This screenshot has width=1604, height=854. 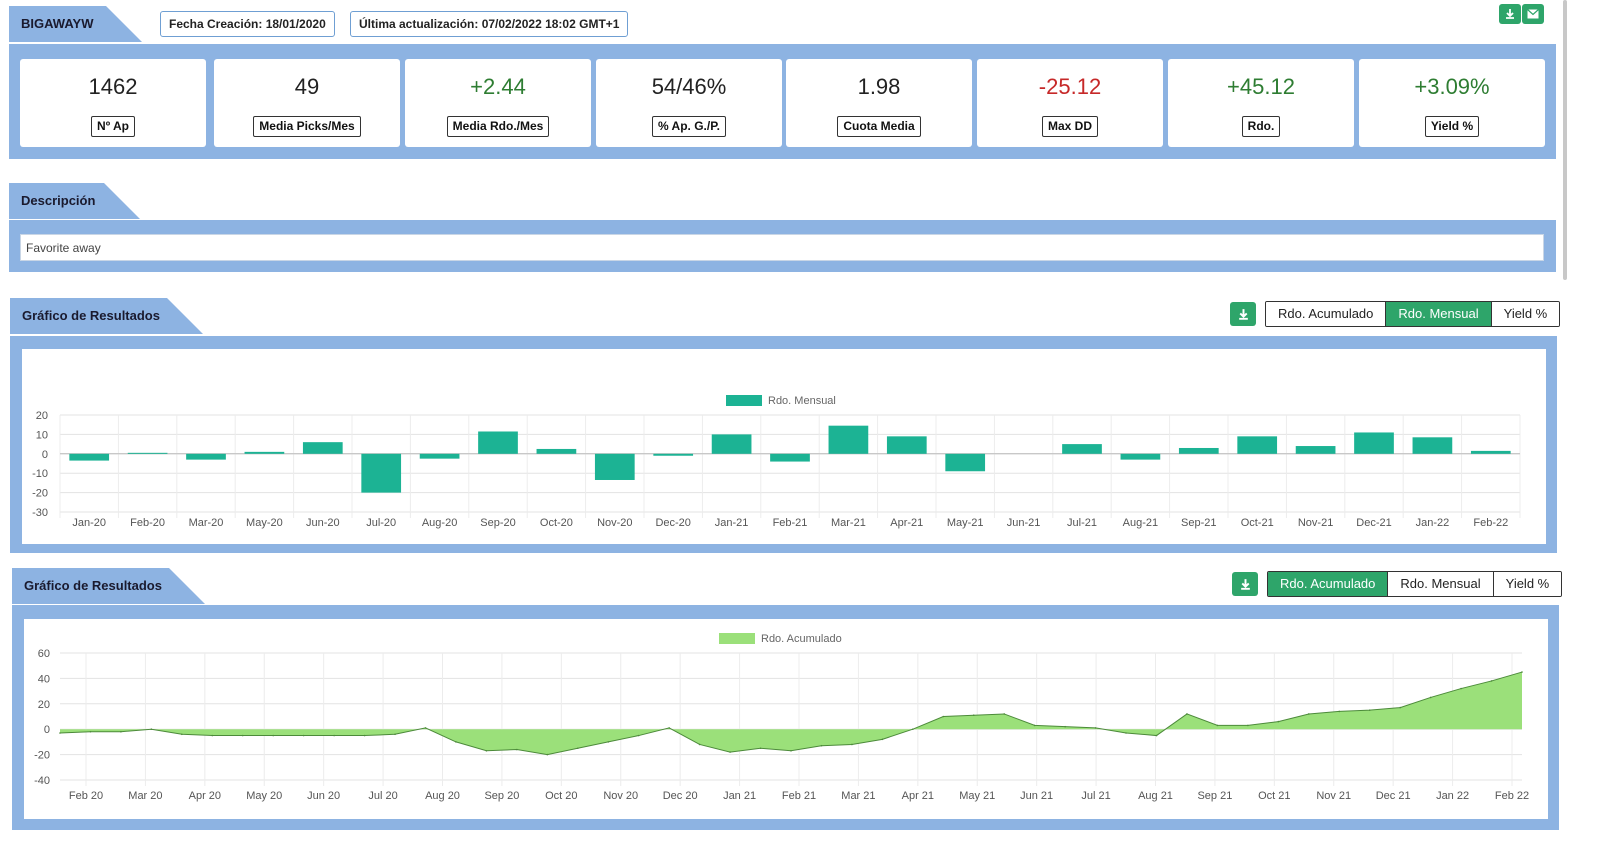 What do you see at coordinates (1326, 314) in the screenshot?
I see `chart1-btn-acumulado: Rdo. Acumulado` at bounding box center [1326, 314].